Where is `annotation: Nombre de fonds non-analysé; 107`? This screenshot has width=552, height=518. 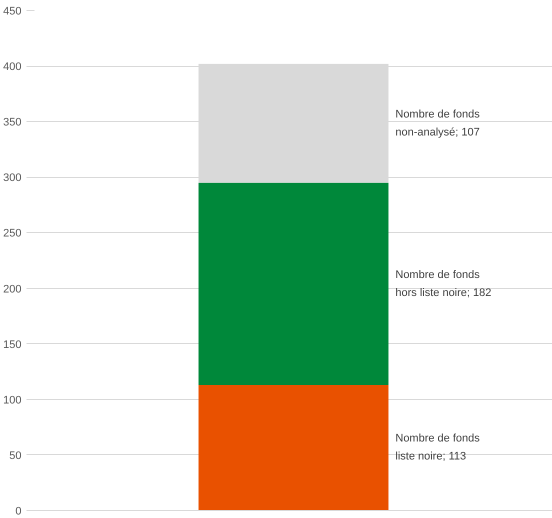
annotation: Nombre de fonds non-analysé; 107 is located at coordinates (437, 123).